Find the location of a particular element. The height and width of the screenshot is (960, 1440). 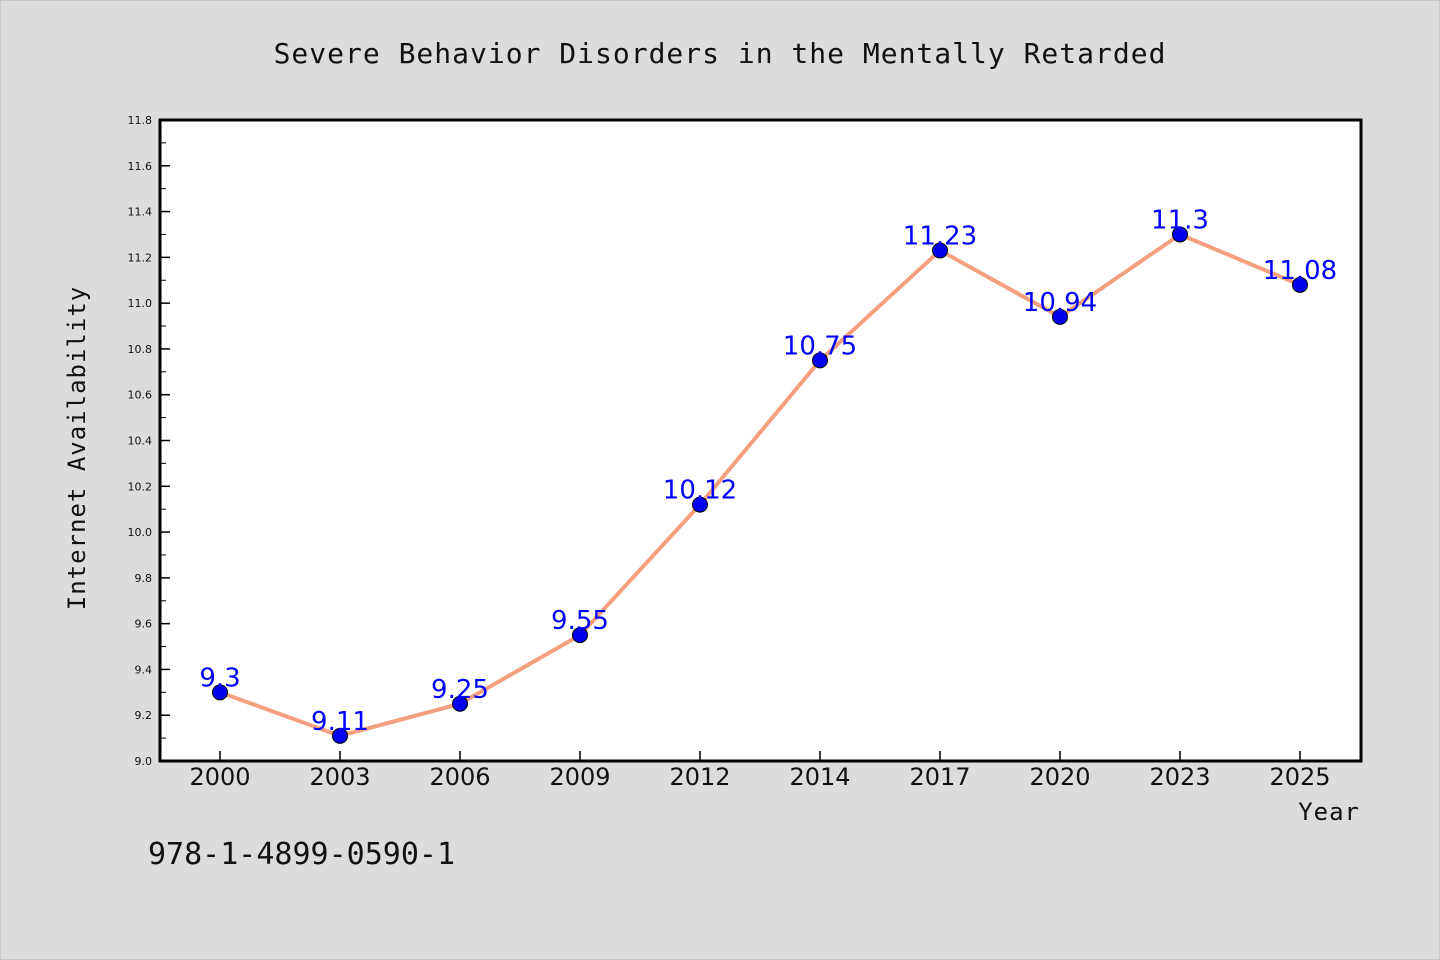

y-axis-label: Internet Availability is located at coordinates (77, 448).